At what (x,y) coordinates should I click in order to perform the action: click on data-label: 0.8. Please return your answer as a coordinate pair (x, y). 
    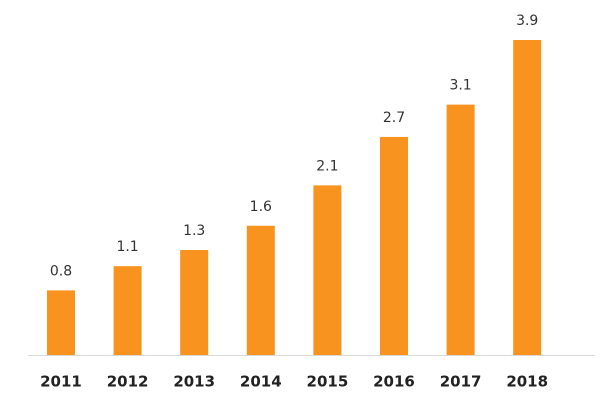
    Looking at the image, I should click on (61, 271).